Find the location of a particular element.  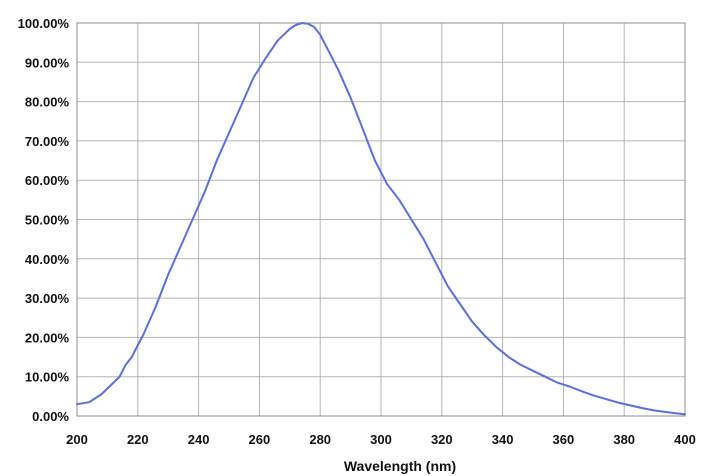

y-tick-label: 80.00% is located at coordinates (47, 102).